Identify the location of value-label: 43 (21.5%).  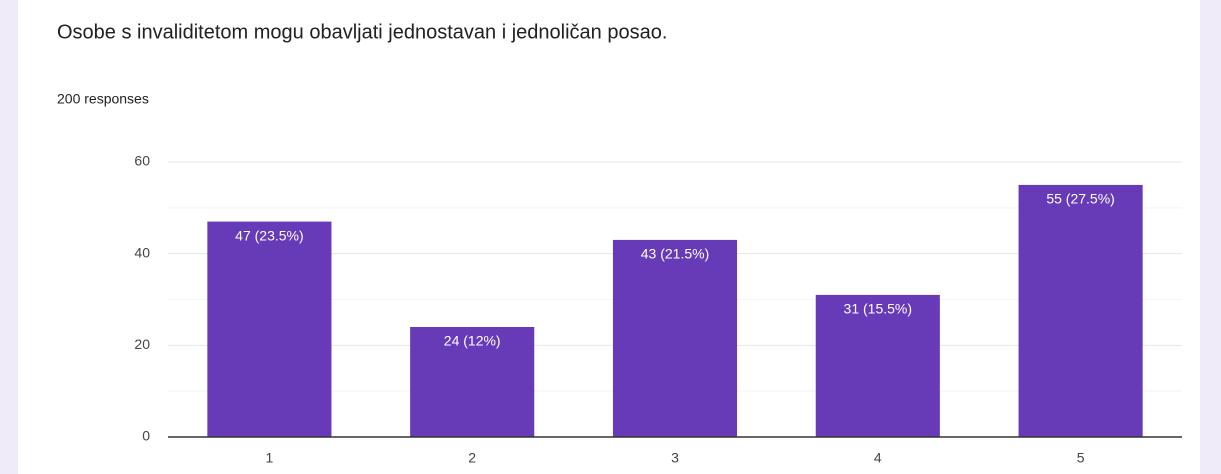
(675, 254).